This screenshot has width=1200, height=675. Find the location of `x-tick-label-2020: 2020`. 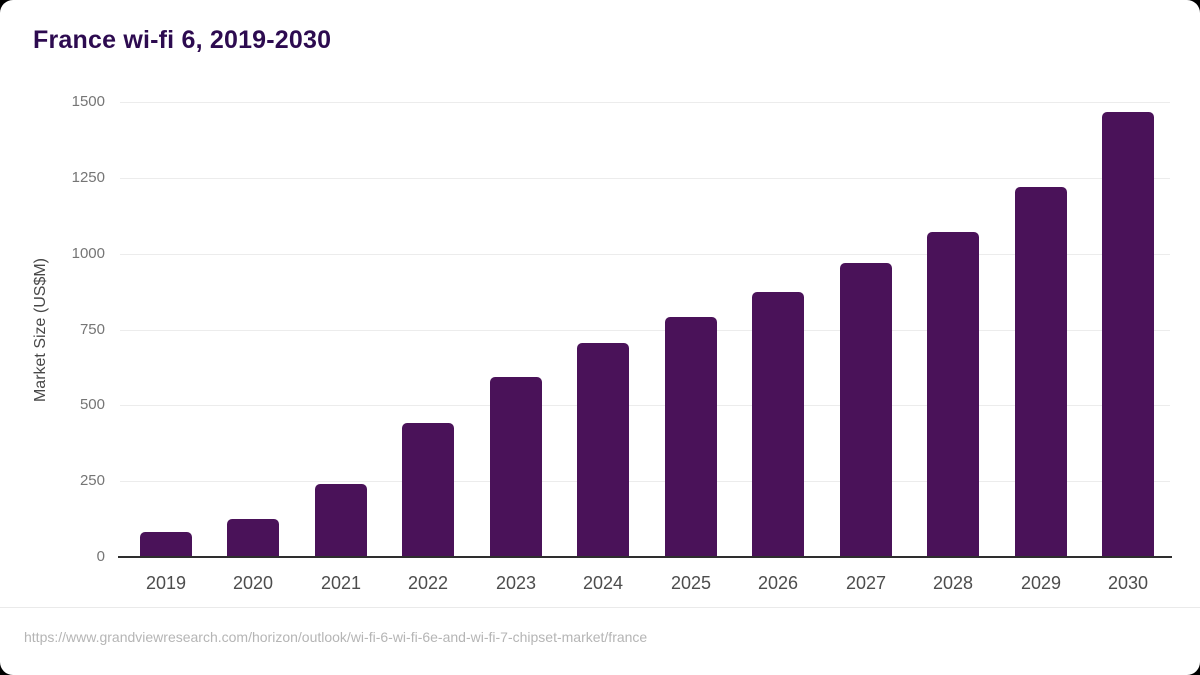

x-tick-label-2020: 2020 is located at coordinates (253, 583).